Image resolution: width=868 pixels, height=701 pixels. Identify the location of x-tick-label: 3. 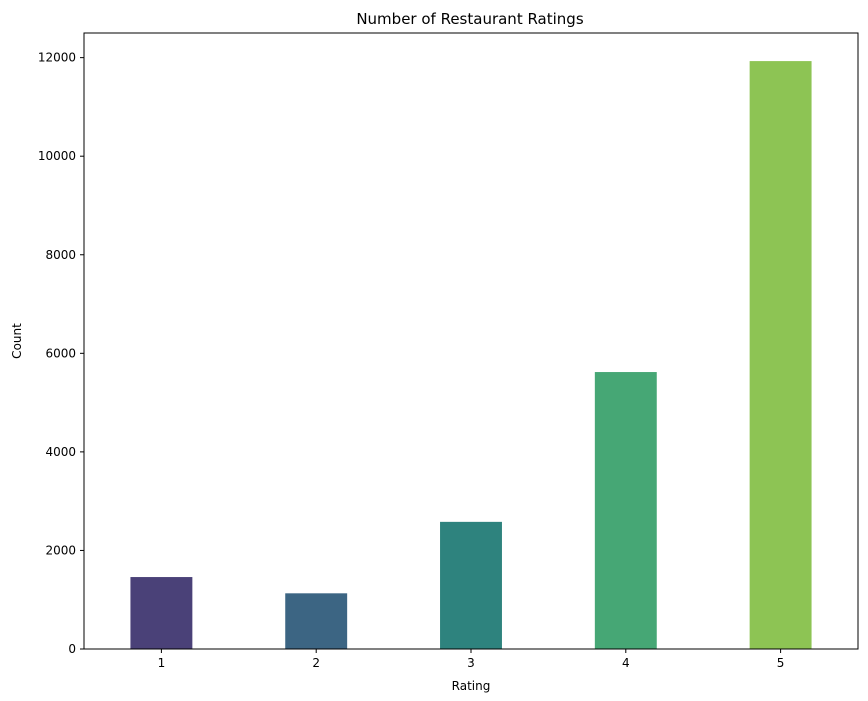
(471, 663).